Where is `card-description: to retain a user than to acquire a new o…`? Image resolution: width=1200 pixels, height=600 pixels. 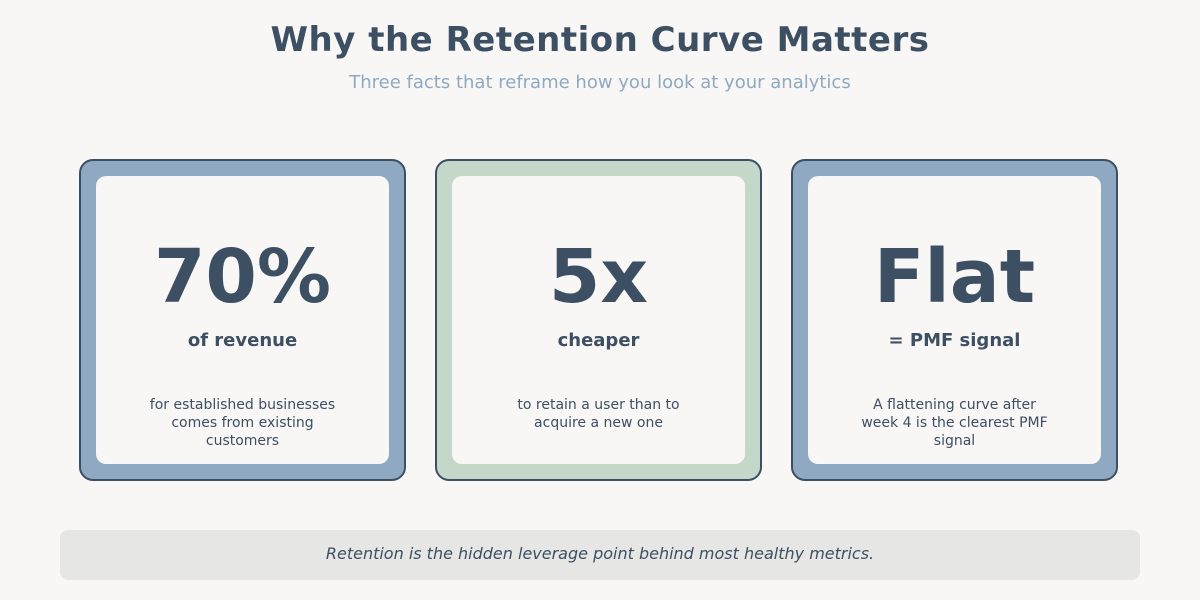 card-description: to retain a user than to acquire a new o… is located at coordinates (598, 414).